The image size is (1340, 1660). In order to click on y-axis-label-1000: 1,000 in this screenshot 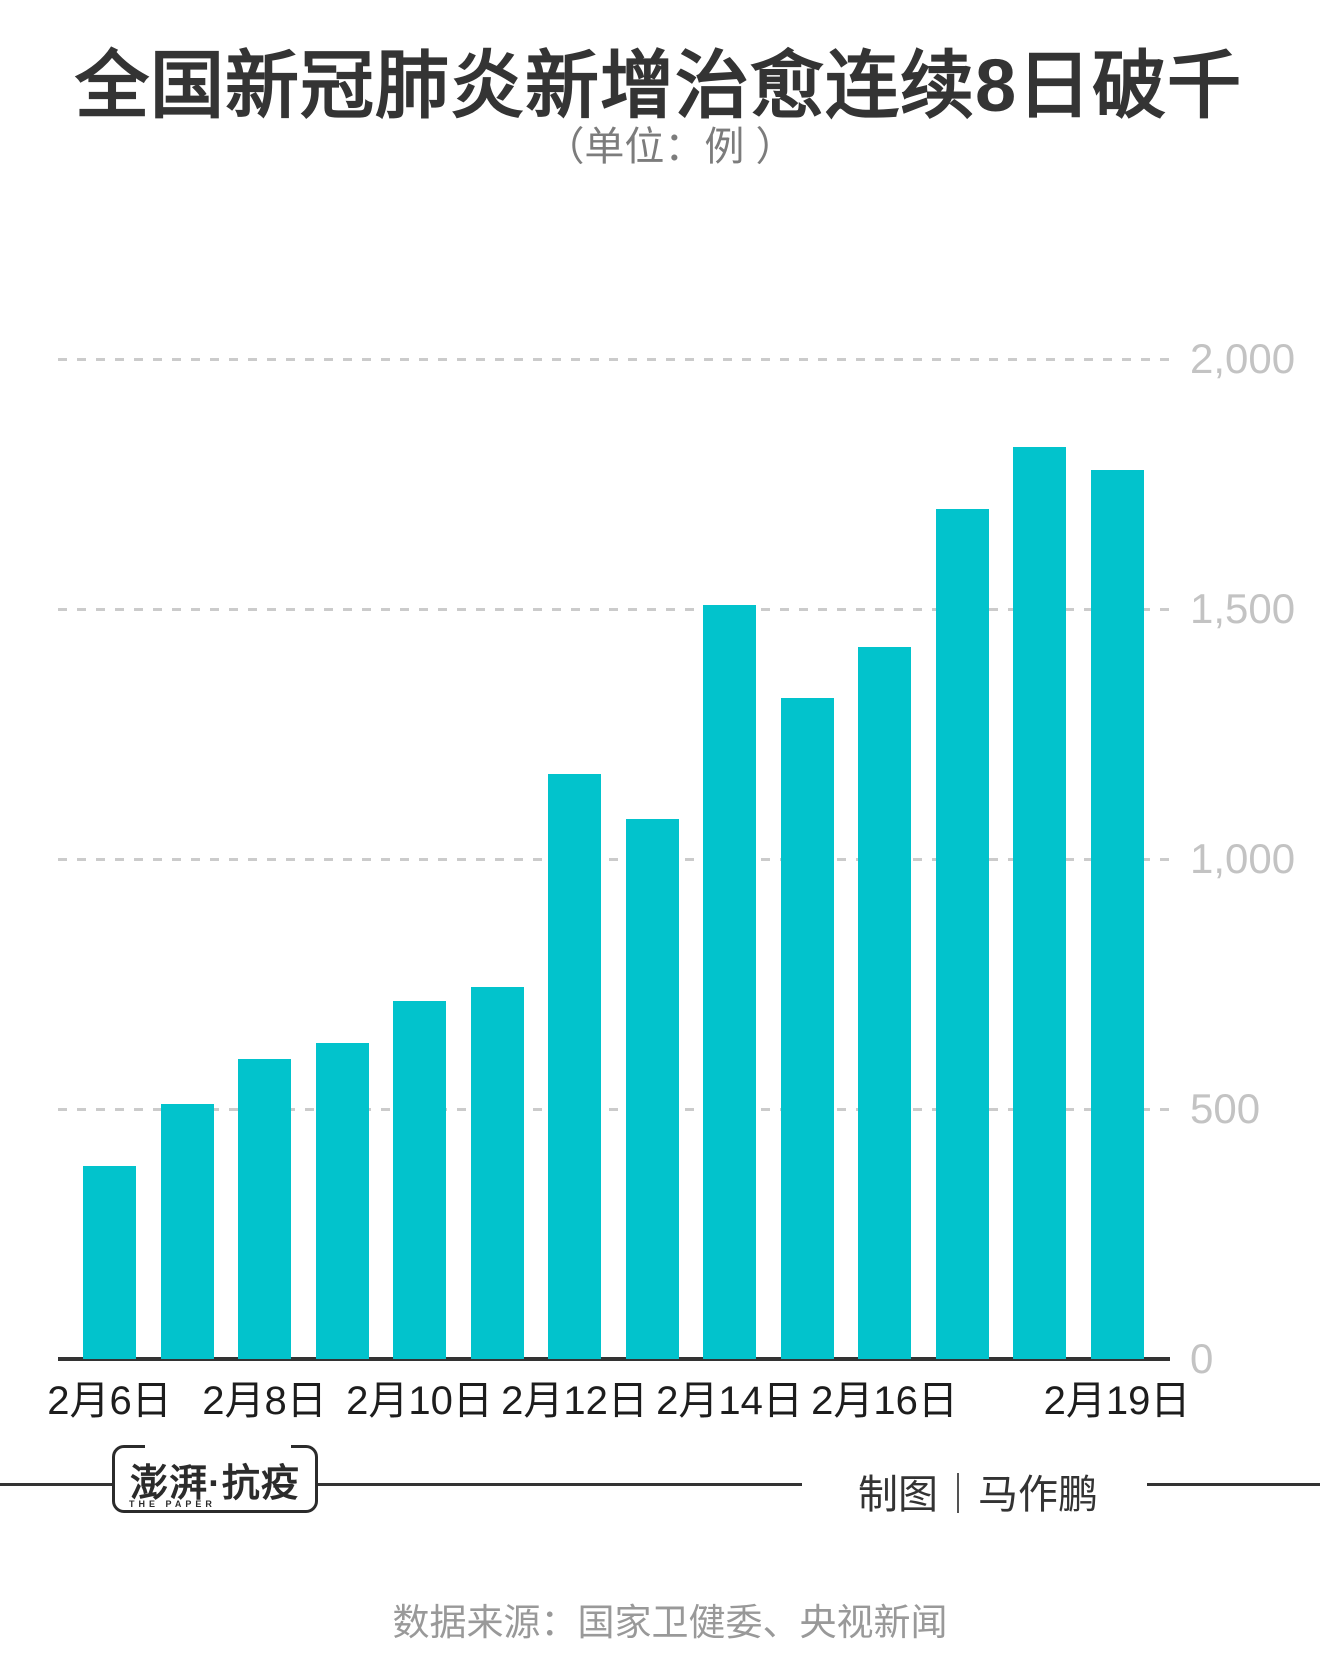, I will do `click(1243, 858)`.